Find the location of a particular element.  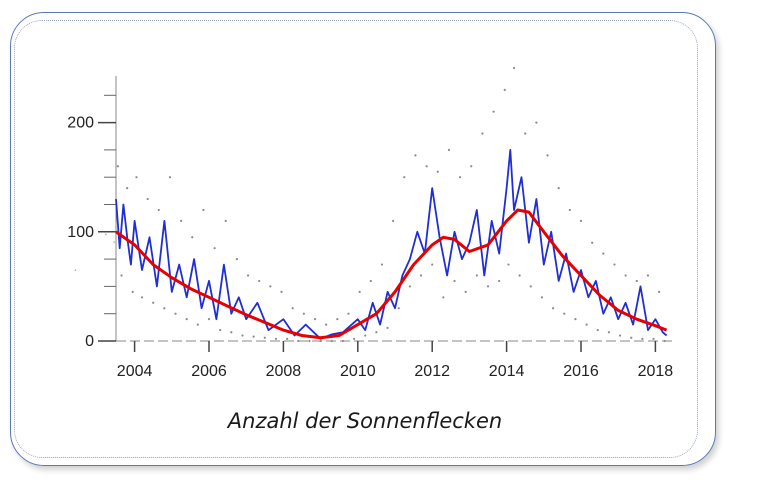

x-tick-label: 2008 is located at coordinates (284, 371).